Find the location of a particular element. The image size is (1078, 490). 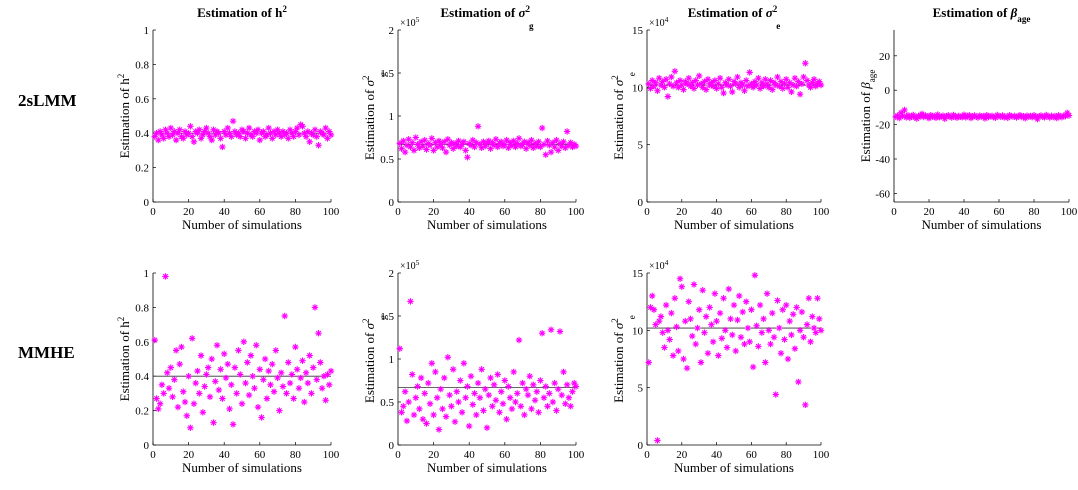

y-tick-label: 5 is located at coordinates (641, 389).